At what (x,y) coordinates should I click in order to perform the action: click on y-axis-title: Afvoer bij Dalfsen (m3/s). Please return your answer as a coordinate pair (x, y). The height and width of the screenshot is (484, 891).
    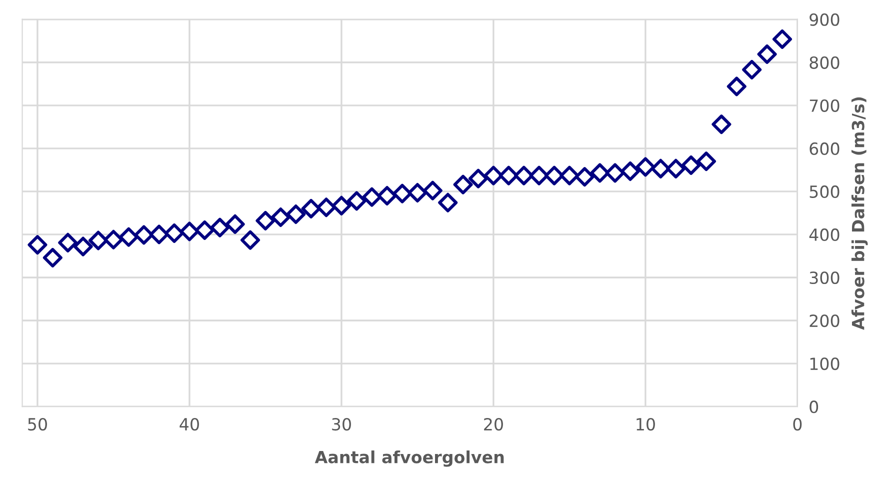
    Looking at the image, I should click on (859, 213).